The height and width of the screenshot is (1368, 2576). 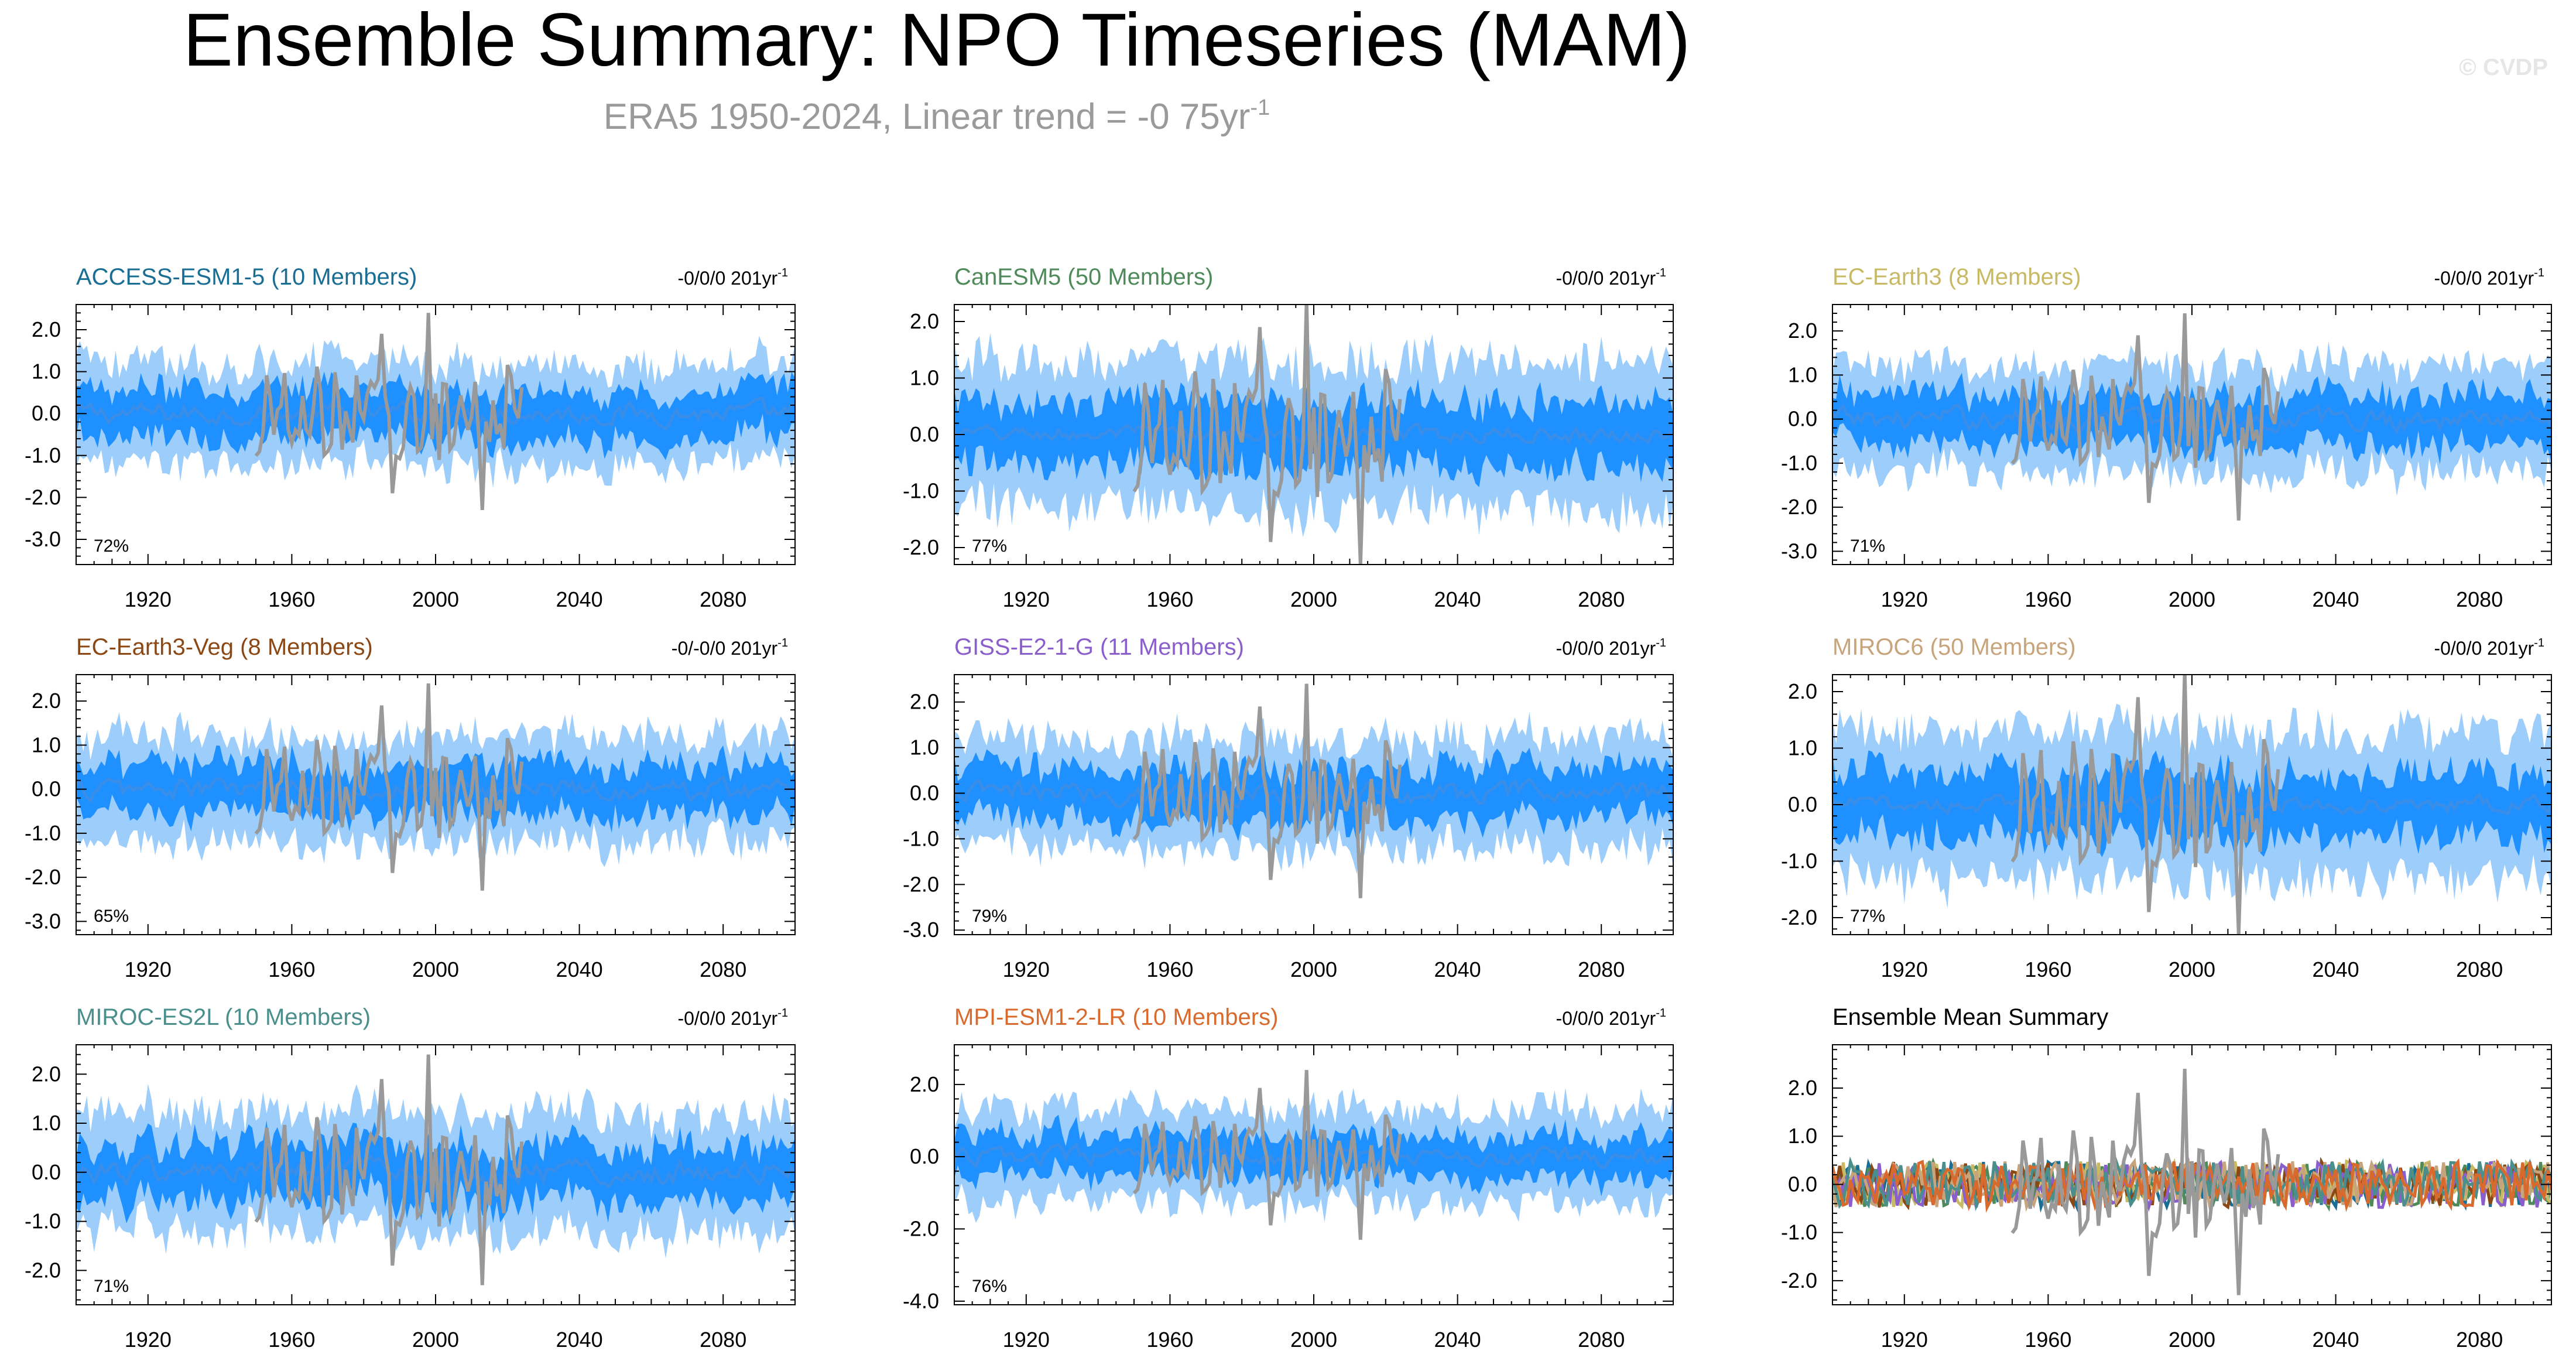 What do you see at coordinates (2503, 67) in the screenshot?
I see `cvdp-watermark: © CVDP` at bounding box center [2503, 67].